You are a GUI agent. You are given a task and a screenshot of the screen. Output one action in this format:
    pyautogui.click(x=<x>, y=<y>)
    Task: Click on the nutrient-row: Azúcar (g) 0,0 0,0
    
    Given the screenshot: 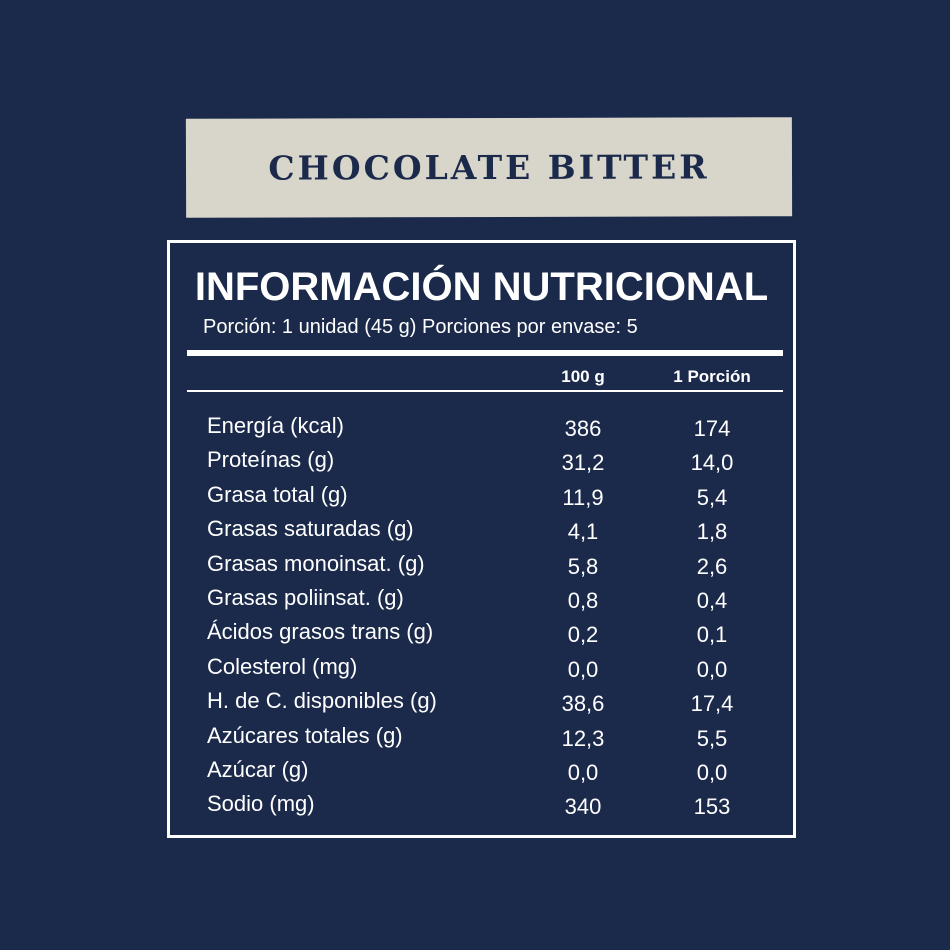 What is the action you would take?
    pyautogui.click(x=481, y=774)
    